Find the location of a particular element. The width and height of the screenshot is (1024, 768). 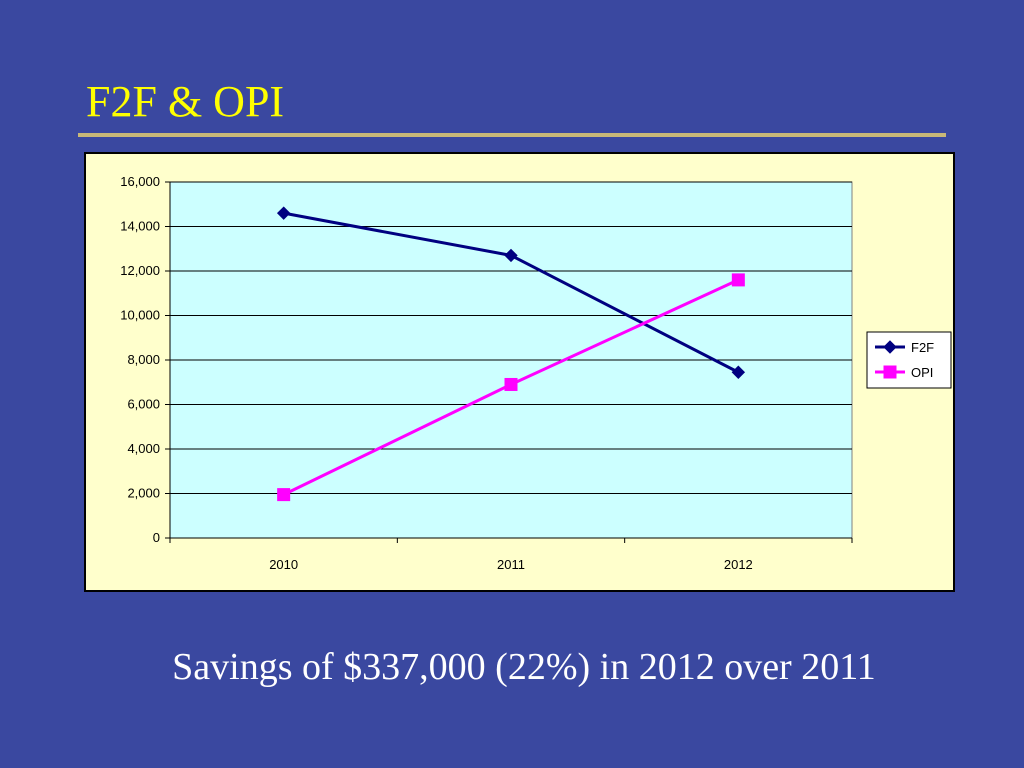

slide-title: F2F & OPI is located at coordinates (185, 101).